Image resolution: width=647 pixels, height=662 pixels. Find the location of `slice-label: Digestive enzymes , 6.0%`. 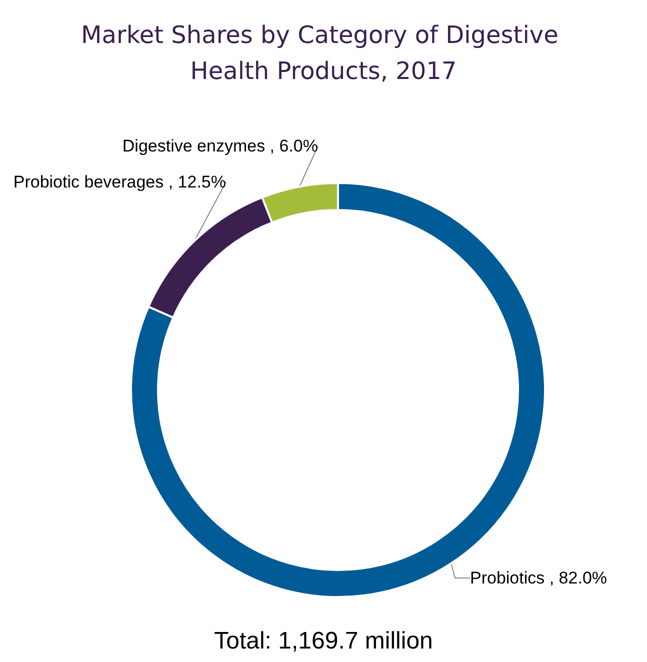

slice-label: Digestive enzymes , 6.0% is located at coordinates (220, 146).